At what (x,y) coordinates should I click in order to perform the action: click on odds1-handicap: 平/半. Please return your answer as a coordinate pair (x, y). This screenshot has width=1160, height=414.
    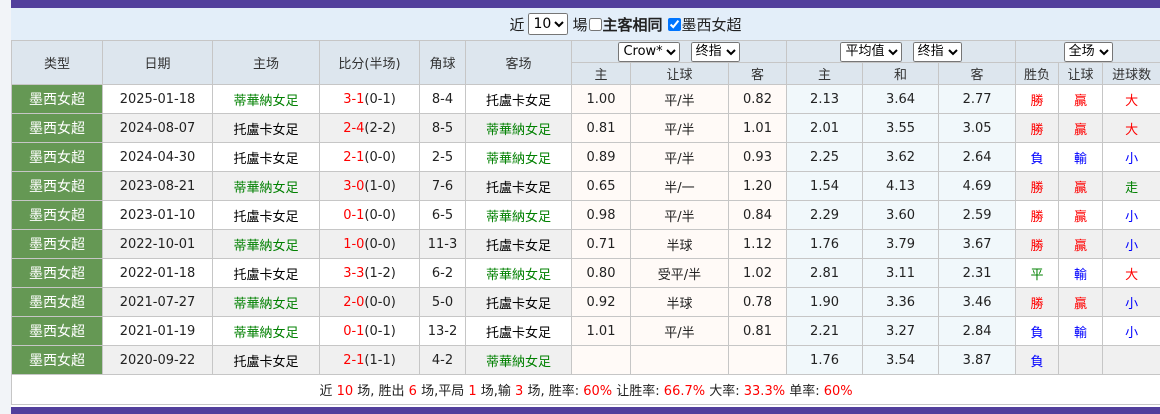
    Looking at the image, I should click on (679, 331).